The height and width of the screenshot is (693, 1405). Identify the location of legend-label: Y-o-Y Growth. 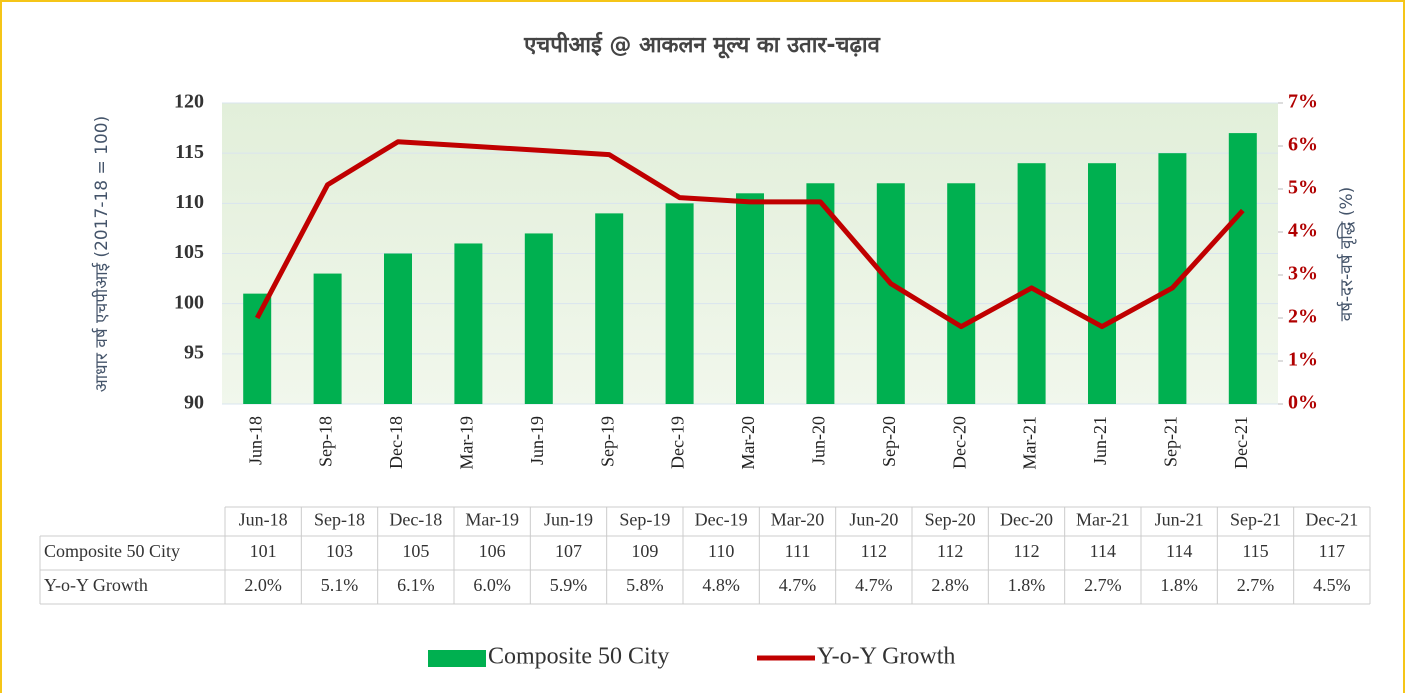
(886, 657).